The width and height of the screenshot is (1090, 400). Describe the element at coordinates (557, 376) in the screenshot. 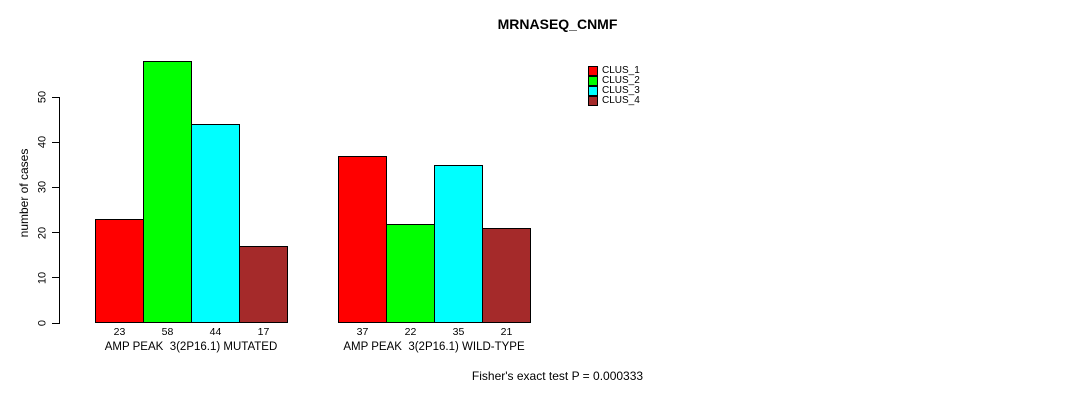

I see `chart-footnote: Fisher's exact test P = 0.000333` at that location.